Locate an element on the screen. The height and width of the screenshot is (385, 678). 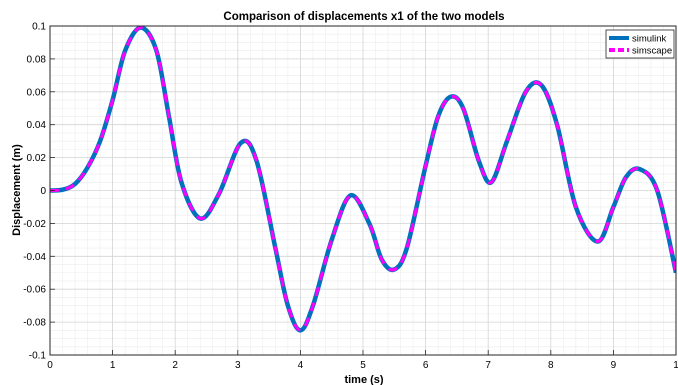
y-axis-label: Displacement (m) is located at coordinates (17, 190).